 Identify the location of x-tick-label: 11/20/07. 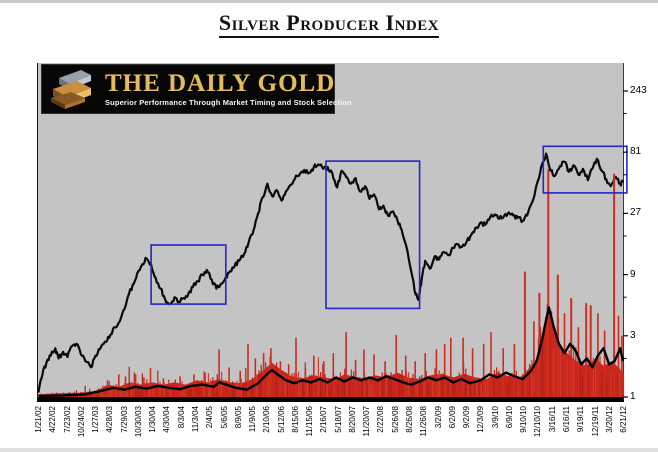
(367, 421).